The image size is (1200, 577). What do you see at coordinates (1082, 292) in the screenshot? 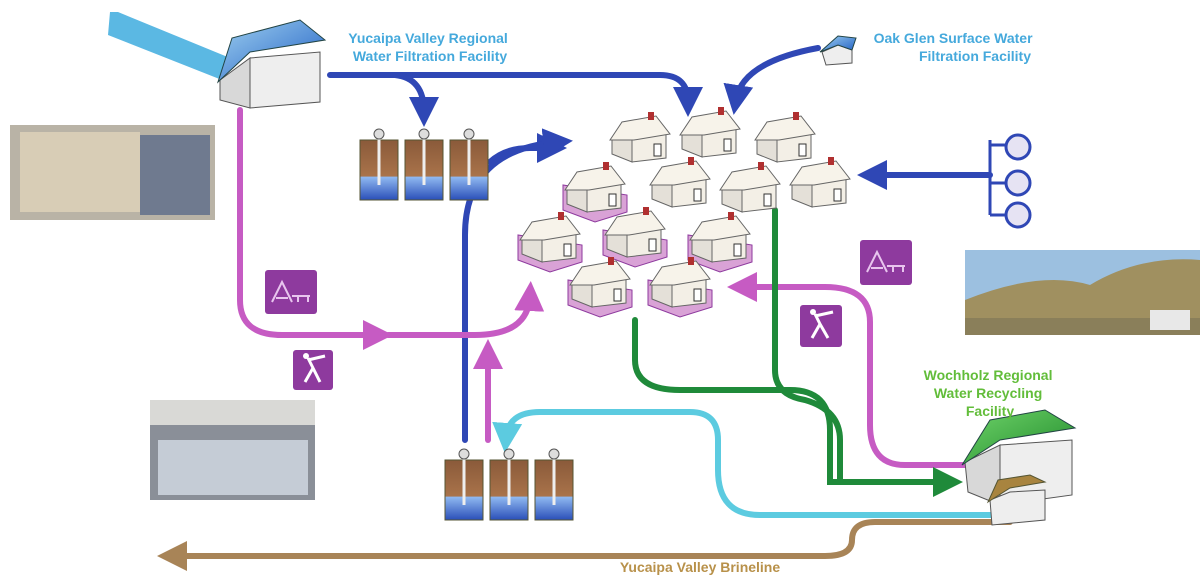
I see `photo-landscape` at bounding box center [1082, 292].